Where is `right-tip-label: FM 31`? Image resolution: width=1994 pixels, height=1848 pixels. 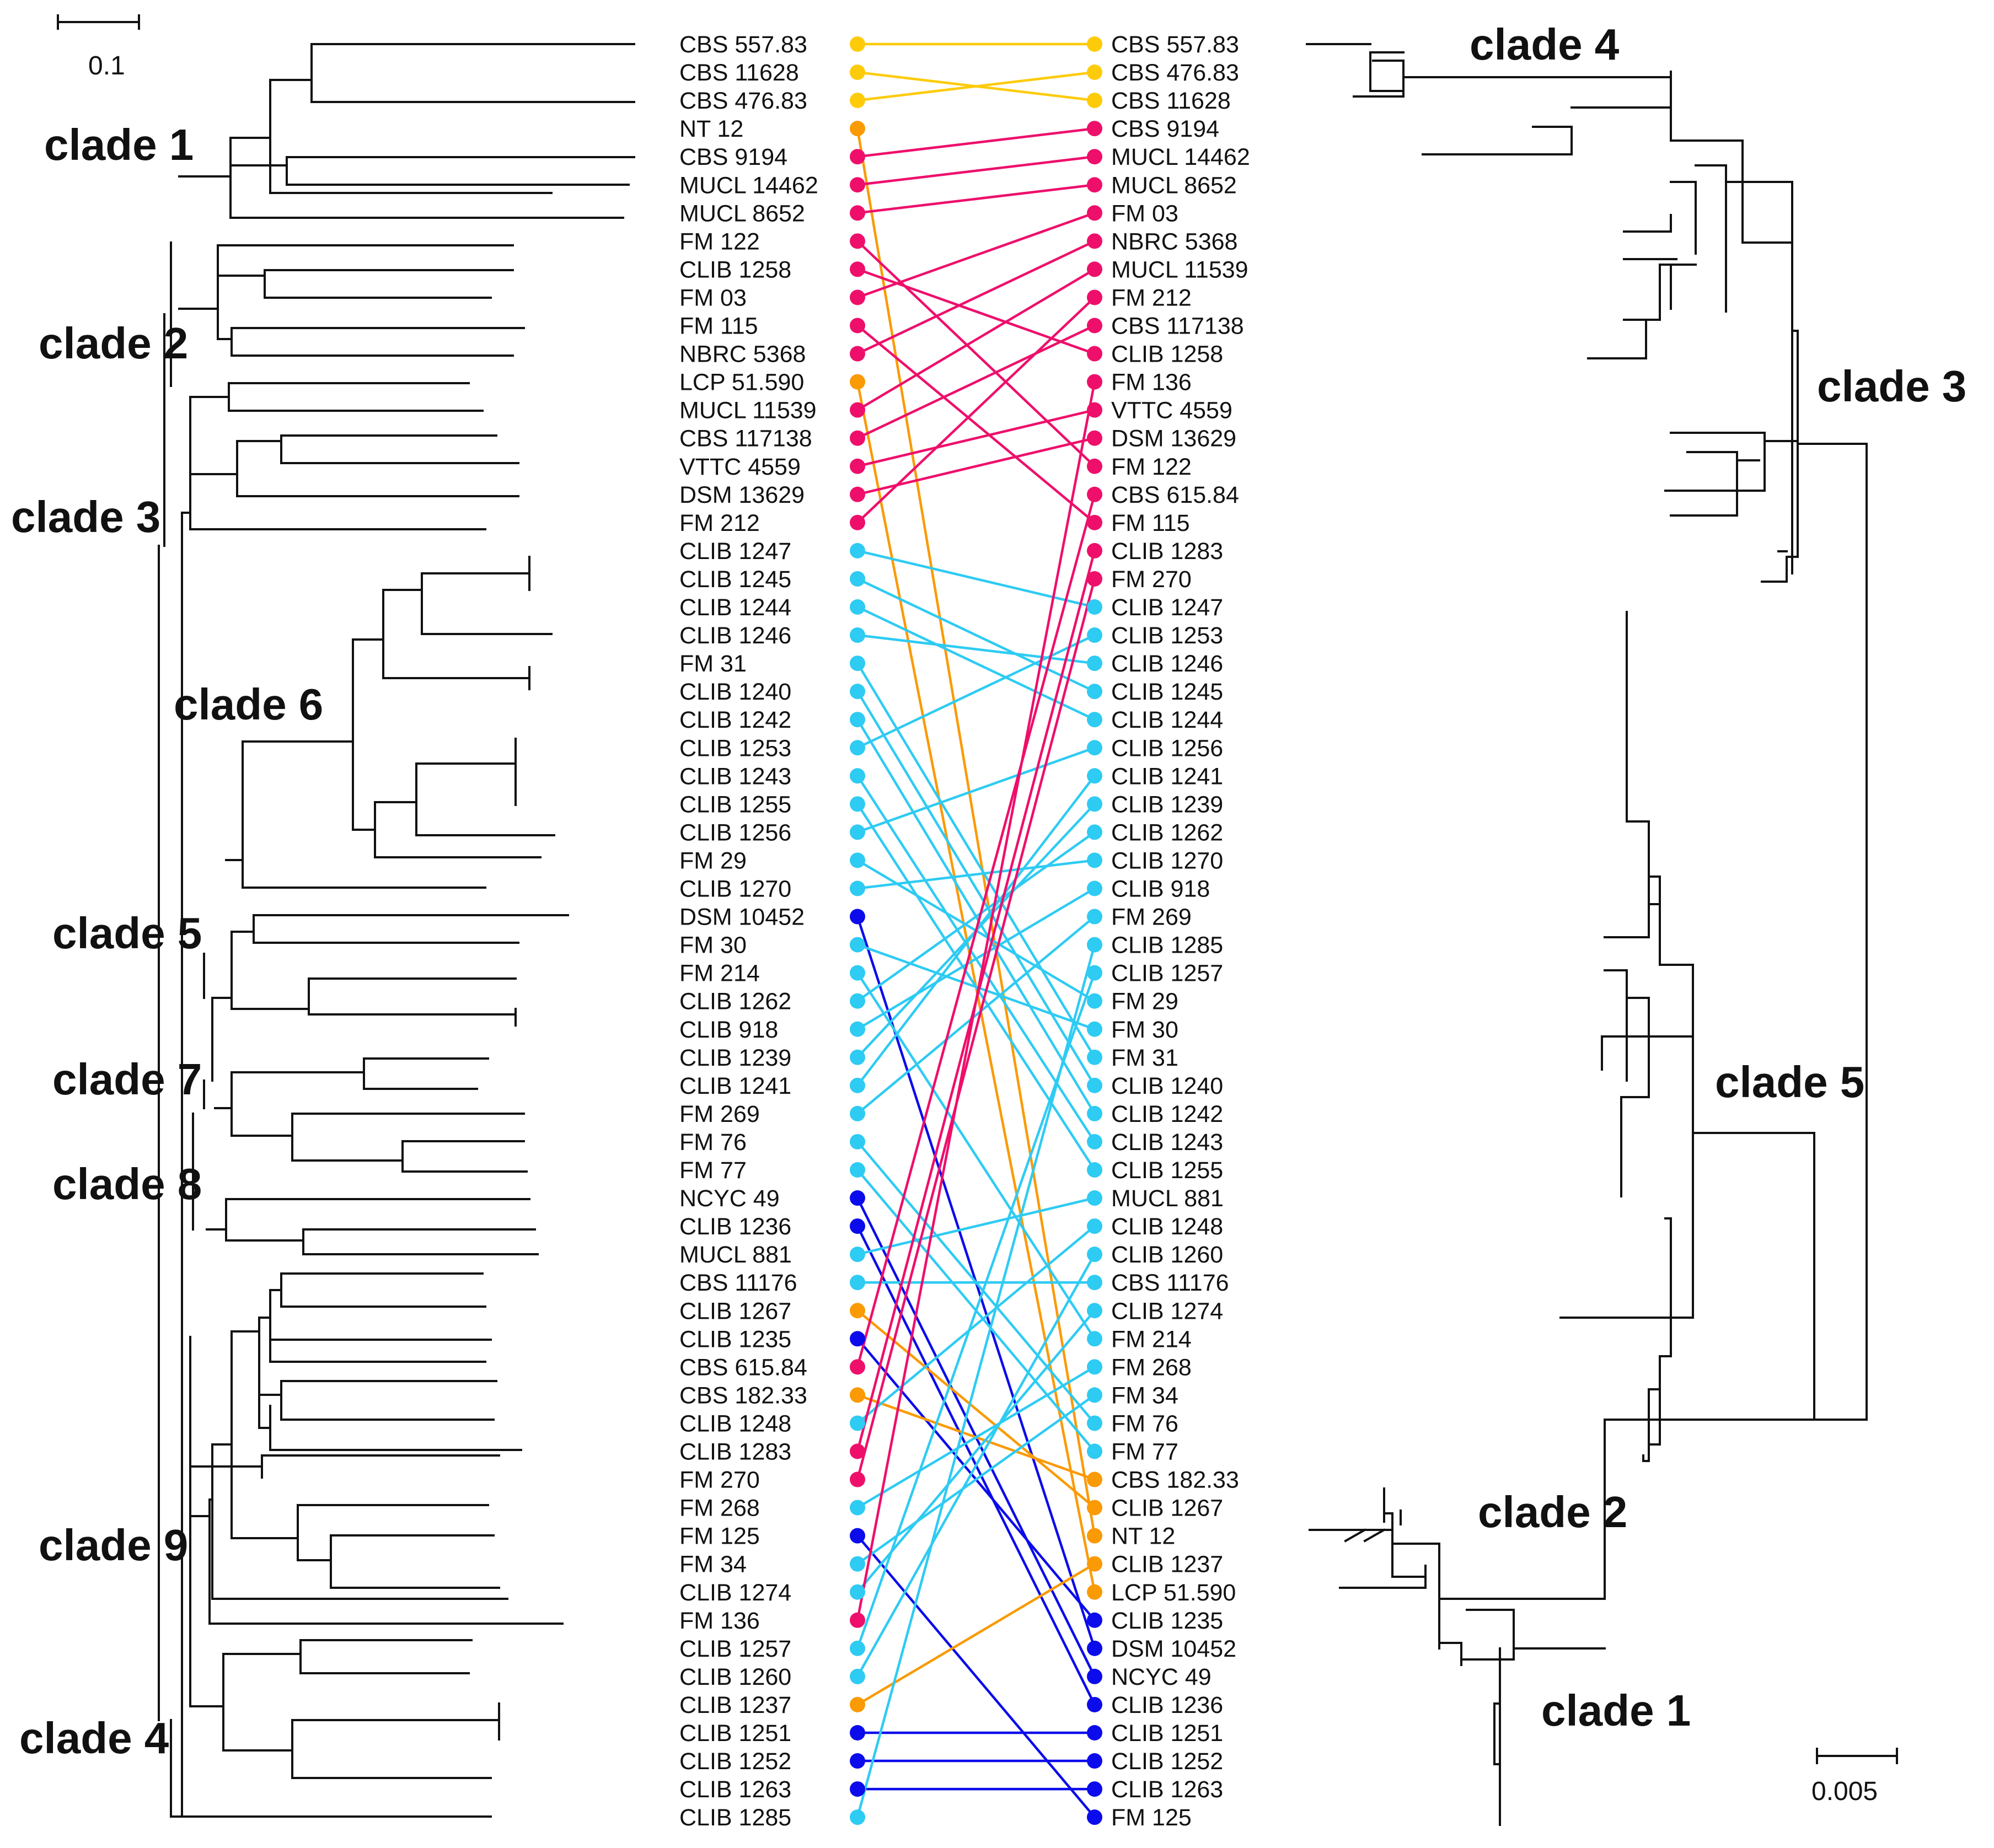
right-tip-label: FM 31 is located at coordinates (1145, 1058).